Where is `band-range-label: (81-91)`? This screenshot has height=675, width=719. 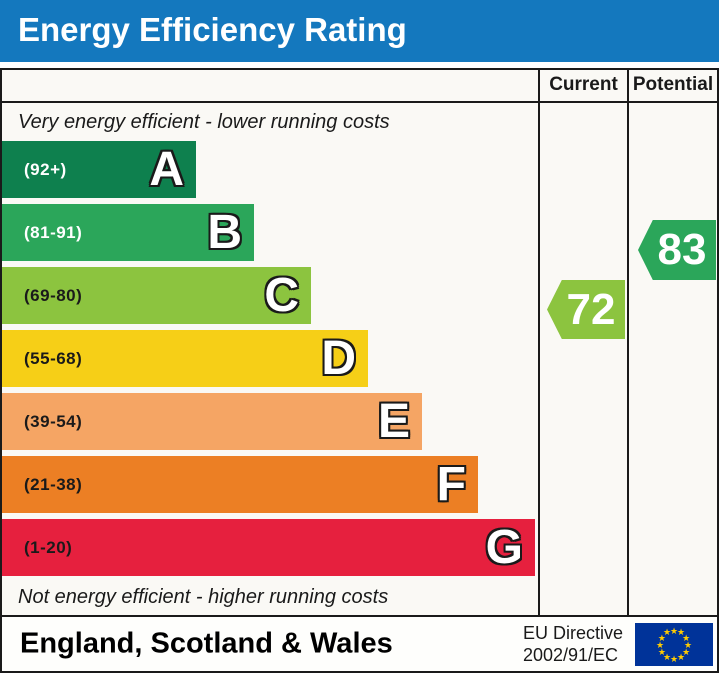 band-range-label: (81-91) is located at coordinates (53, 232).